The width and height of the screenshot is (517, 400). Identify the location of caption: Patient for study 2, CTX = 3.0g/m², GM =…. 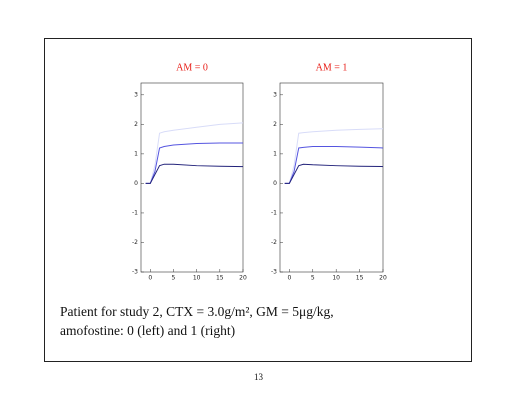
(197, 321).